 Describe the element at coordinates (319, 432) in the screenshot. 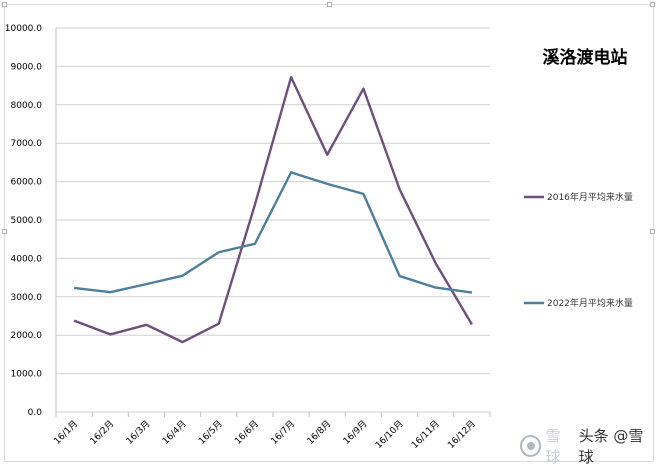

I see `x-tick-label: 16/8月` at that location.